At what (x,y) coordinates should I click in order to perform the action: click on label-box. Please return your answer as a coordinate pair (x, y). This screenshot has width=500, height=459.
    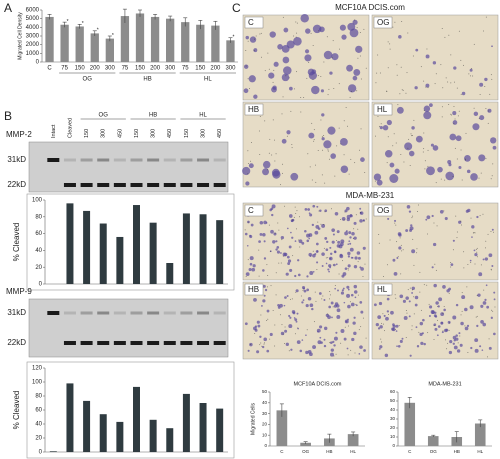
    Looking at the image, I should click on (254, 22).